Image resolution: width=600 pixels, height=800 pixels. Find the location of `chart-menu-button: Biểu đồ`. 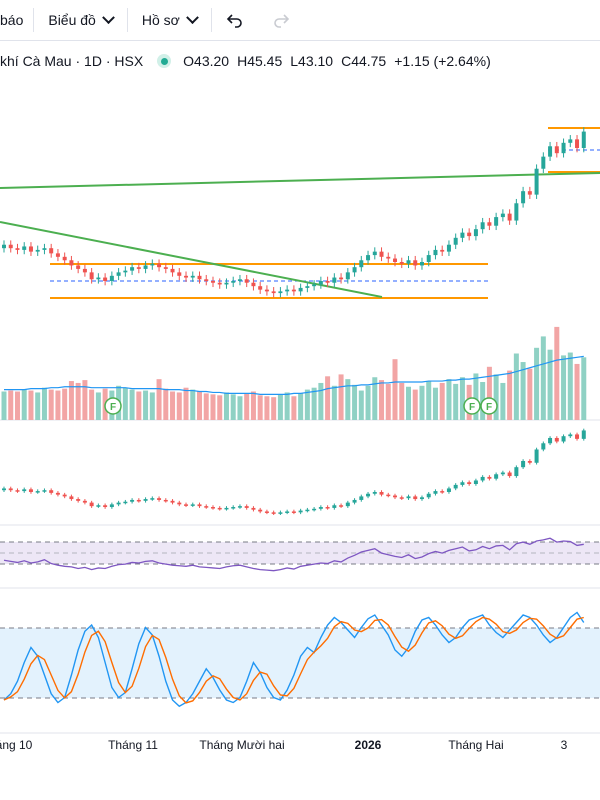

chart-menu-button: Biểu đồ is located at coordinates (80, 20).